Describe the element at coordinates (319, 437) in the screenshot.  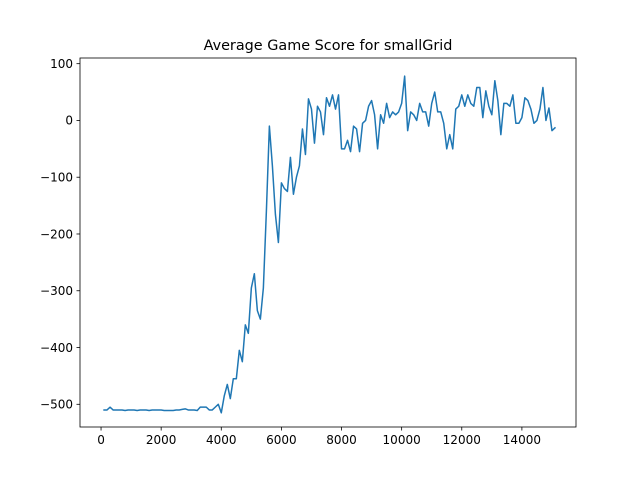
I see `x-axis: 0 2000 4000 6000 8000 10000 12000 14000` at that location.